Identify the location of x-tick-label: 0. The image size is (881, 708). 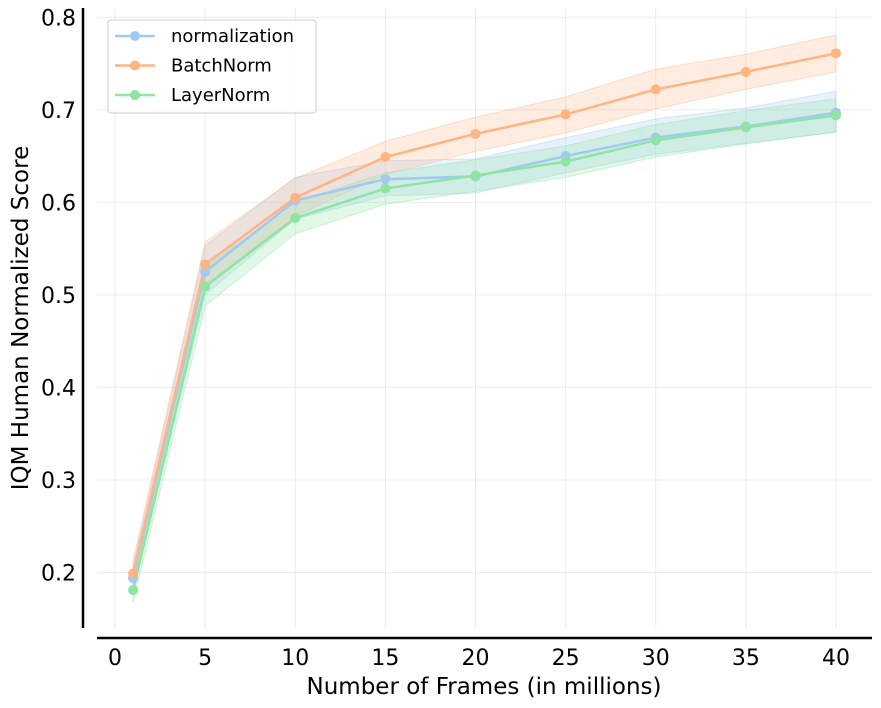
(115, 658).